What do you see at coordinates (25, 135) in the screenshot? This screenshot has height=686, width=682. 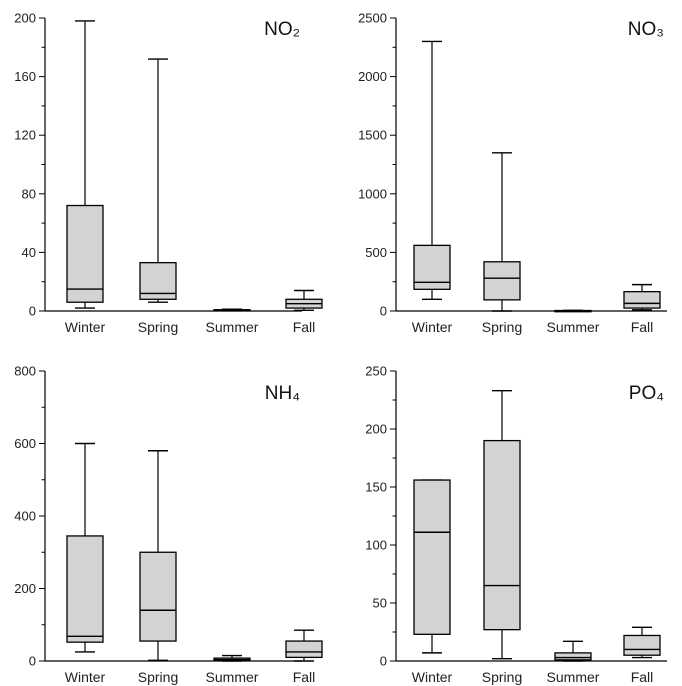 I see `y-tick-label: 120` at bounding box center [25, 135].